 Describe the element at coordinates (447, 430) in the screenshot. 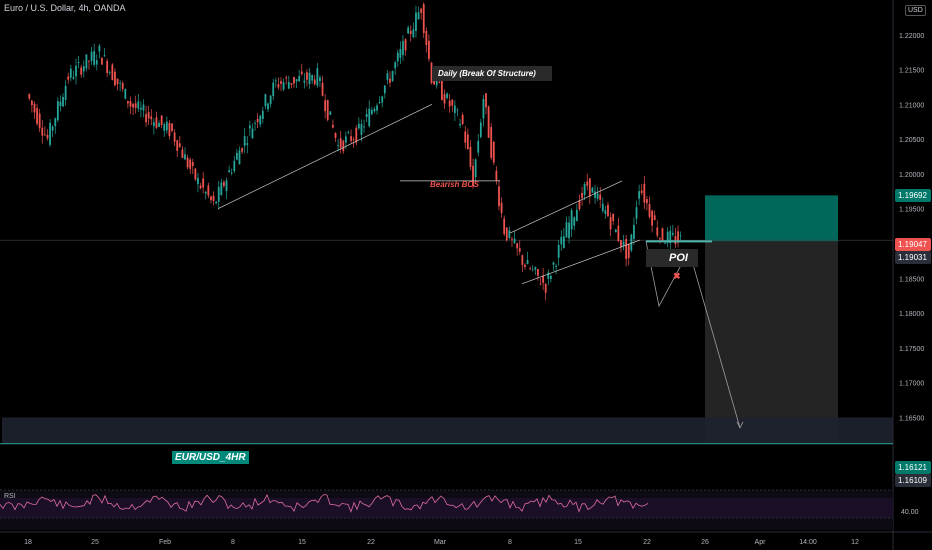

I see `target-zone-band` at that location.